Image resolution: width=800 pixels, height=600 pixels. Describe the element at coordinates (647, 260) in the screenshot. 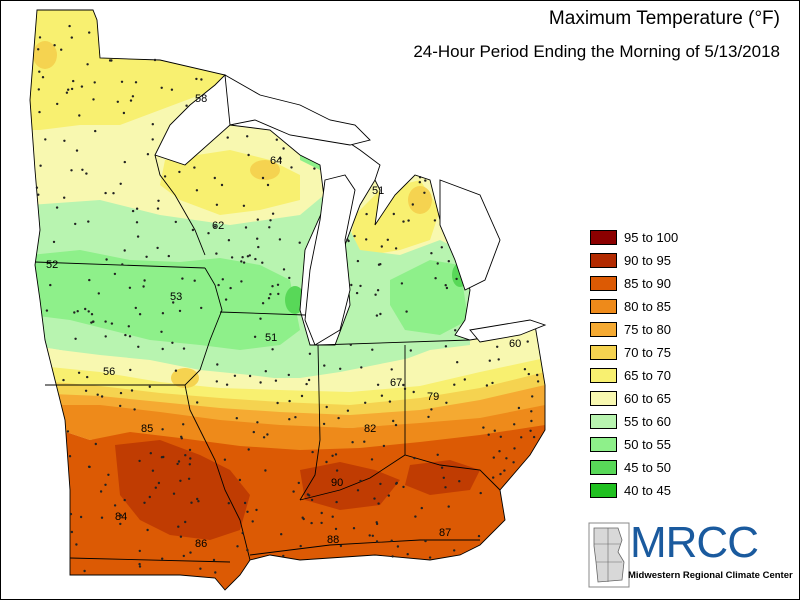

I see `legend-label: 90 to 95` at that location.